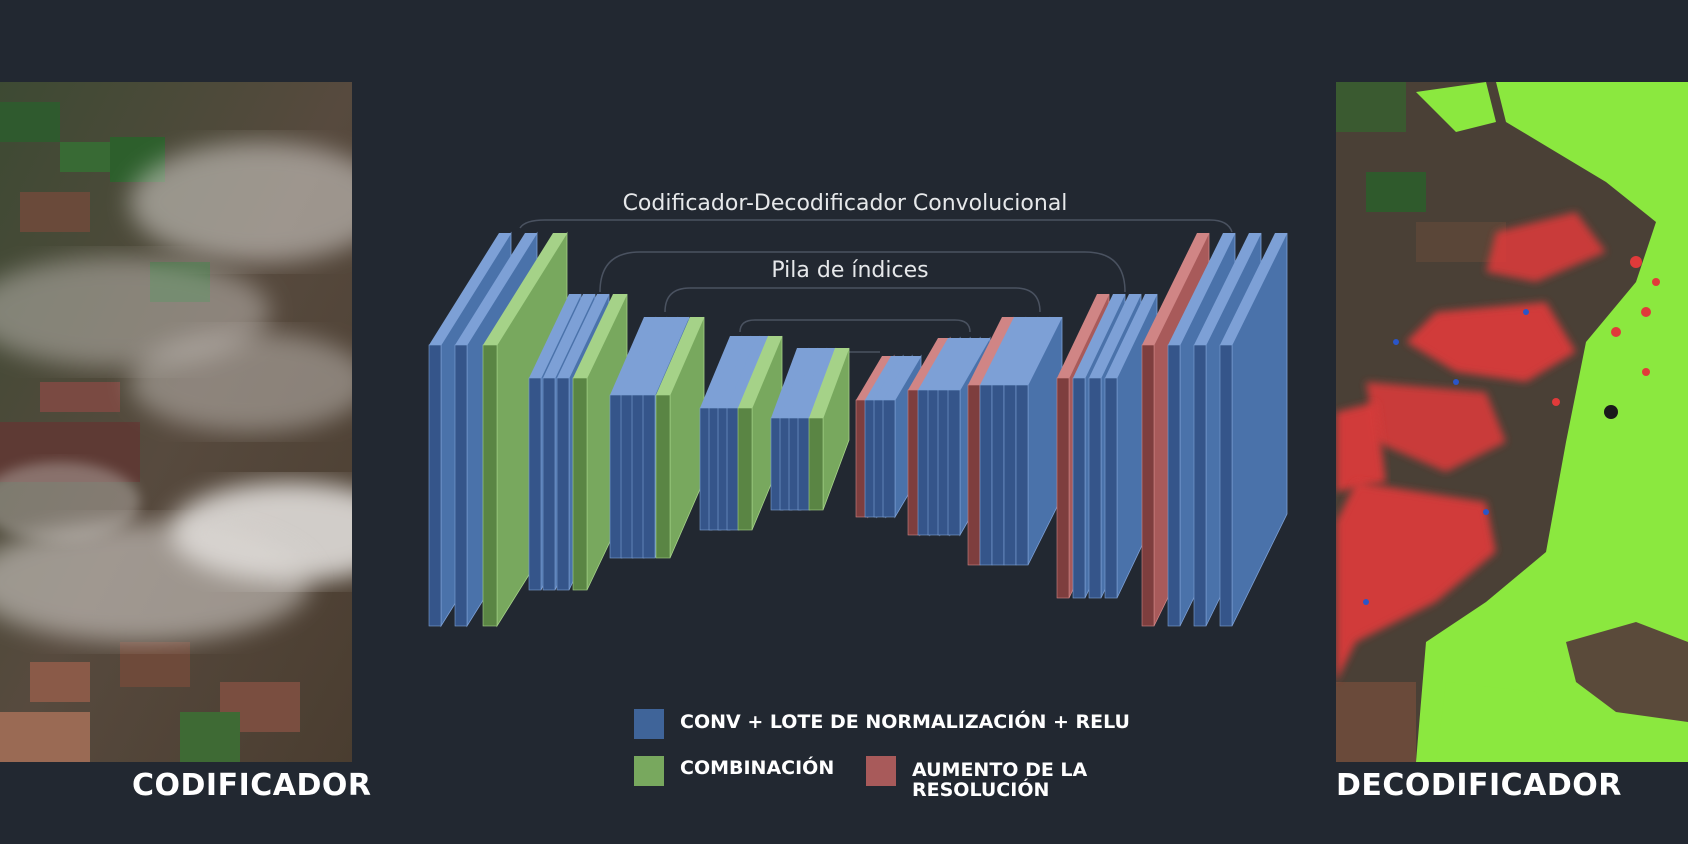  What do you see at coordinates (981, 790) in the screenshot?
I see `legend-upsample-line2: RESOLUCIÓN` at bounding box center [981, 790].